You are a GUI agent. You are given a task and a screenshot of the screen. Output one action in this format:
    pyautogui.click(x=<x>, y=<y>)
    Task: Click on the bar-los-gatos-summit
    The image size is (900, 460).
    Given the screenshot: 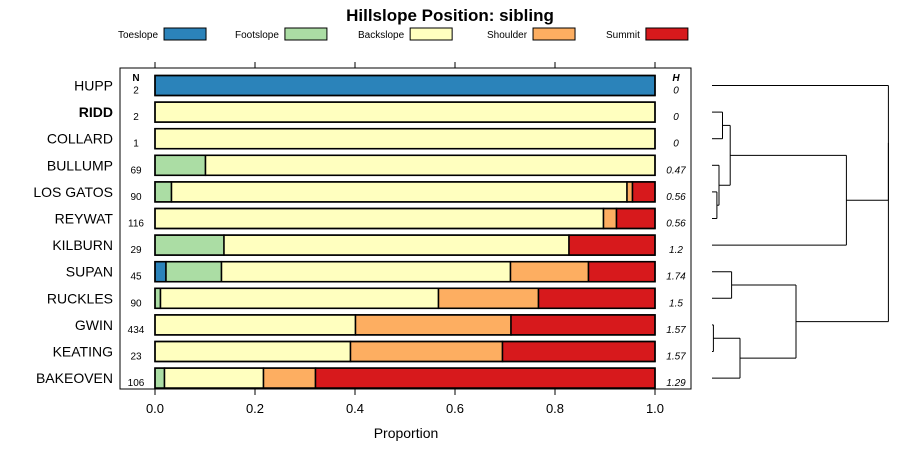 What is the action you would take?
    pyautogui.click(x=643, y=192)
    